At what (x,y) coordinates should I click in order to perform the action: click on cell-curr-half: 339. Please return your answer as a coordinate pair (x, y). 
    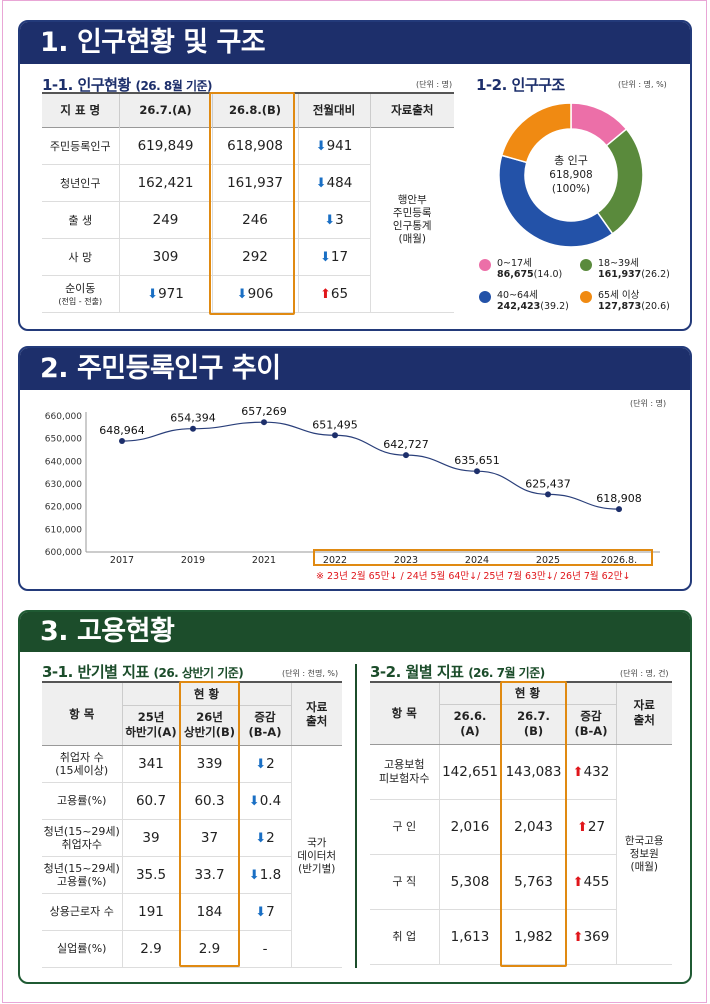
    Looking at the image, I should click on (209, 763).